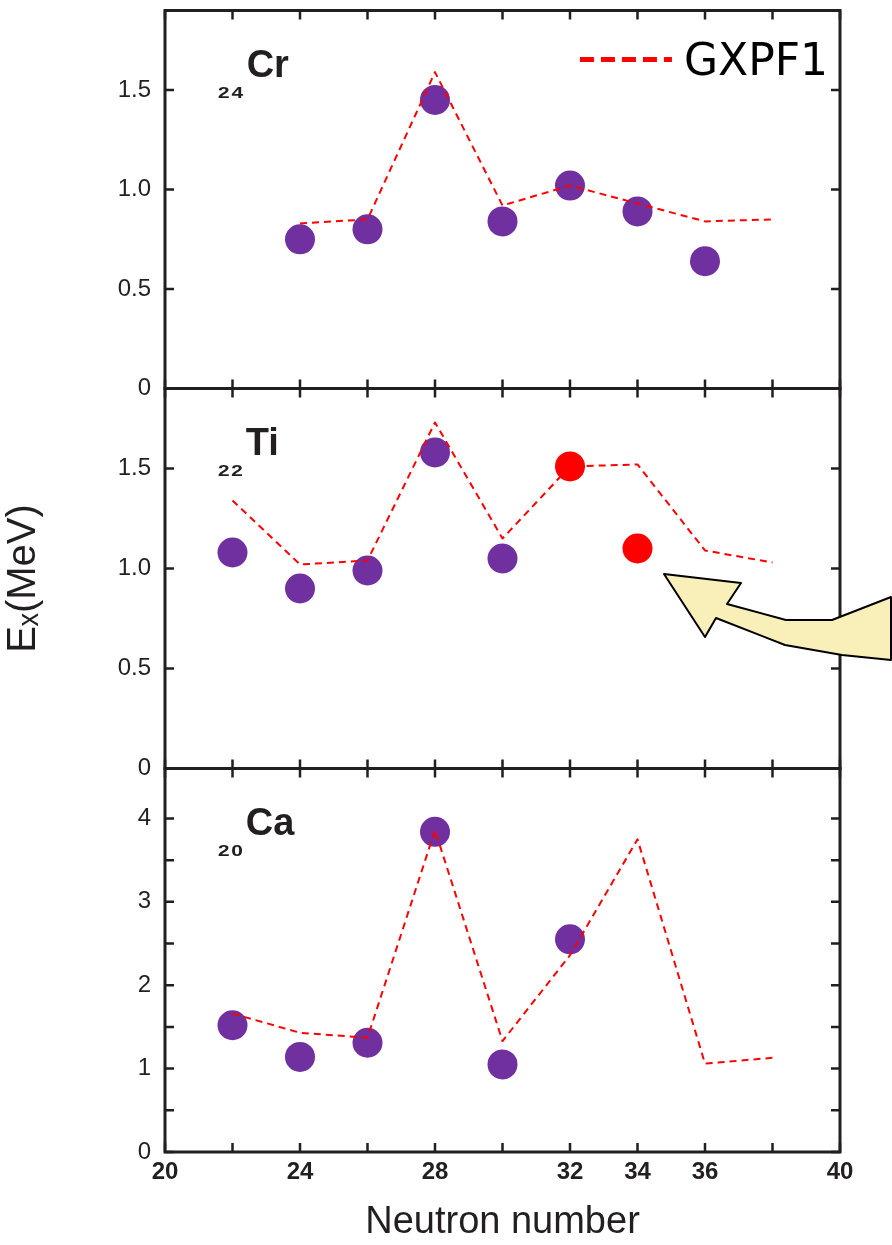 Image resolution: width=892 pixels, height=1245 pixels. Describe the element at coordinates (705, 1171) in the screenshot. I see `x-tick-label: 36` at that location.